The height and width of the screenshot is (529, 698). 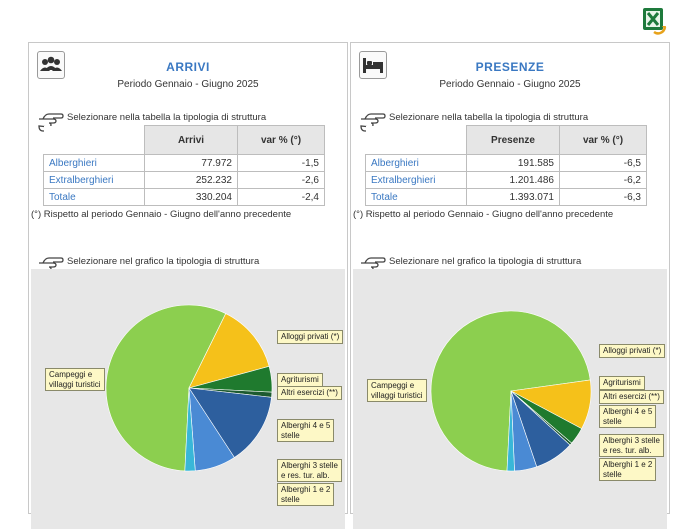 What do you see at coordinates (281, 180) in the screenshot?
I see `row-variation: -2,6` at bounding box center [281, 180].